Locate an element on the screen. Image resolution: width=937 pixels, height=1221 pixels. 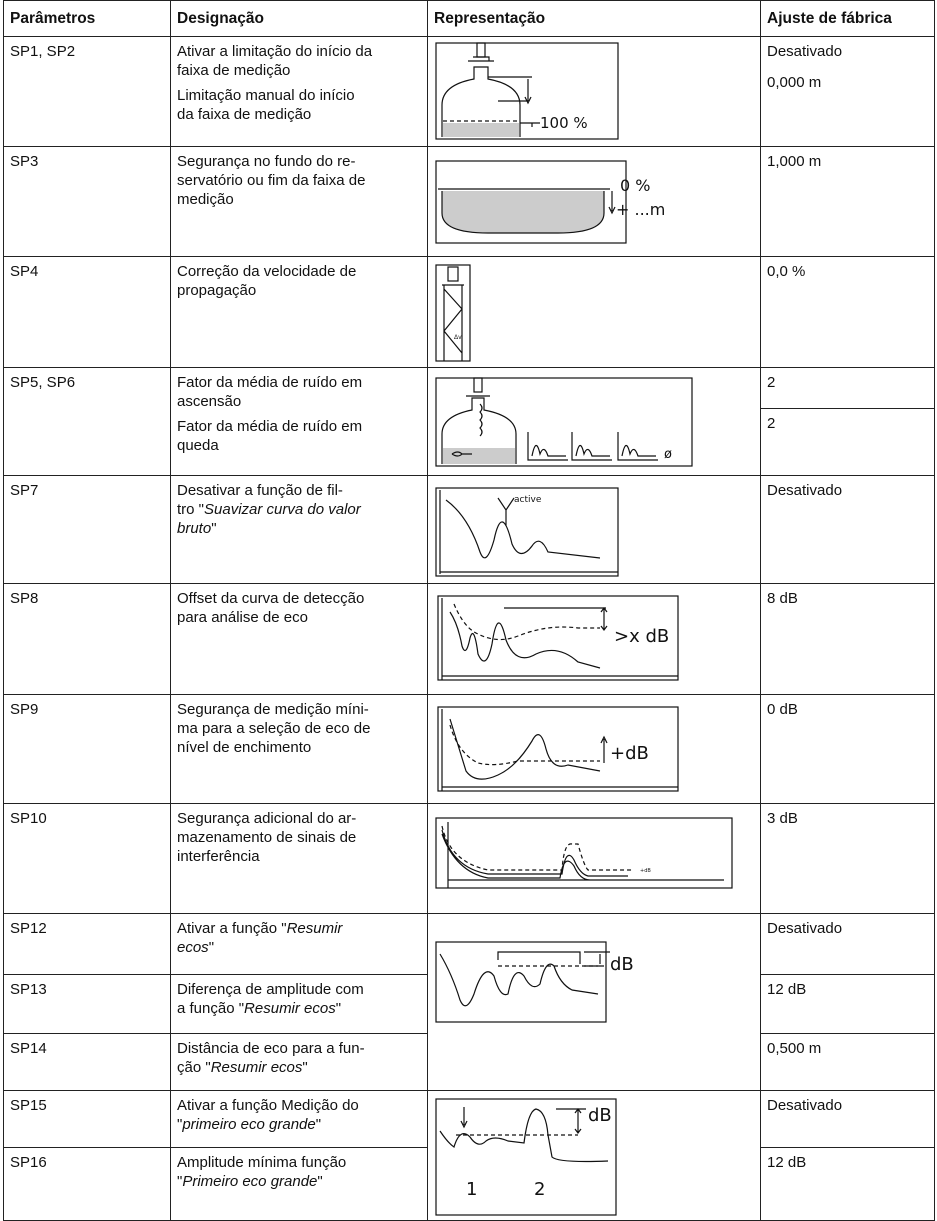
italic-run: primeiro eco grande is located at coordinates (249, 1124).